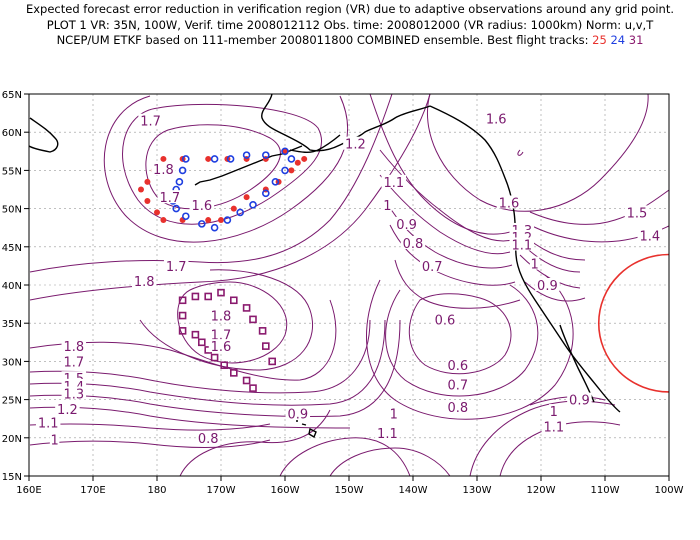  I want to click on y-tick-label: 55N, so click(12, 171).